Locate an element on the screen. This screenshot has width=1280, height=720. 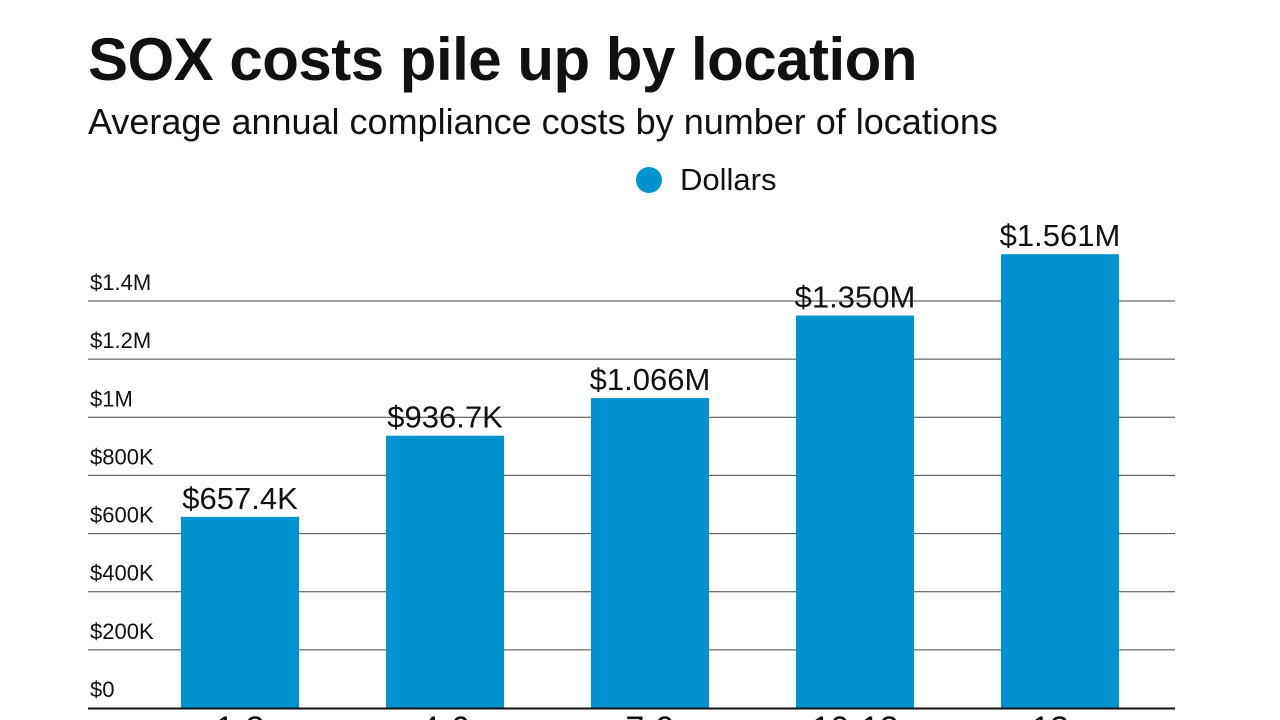
data-label: $1.561M is located at coordinates (1060, 235).